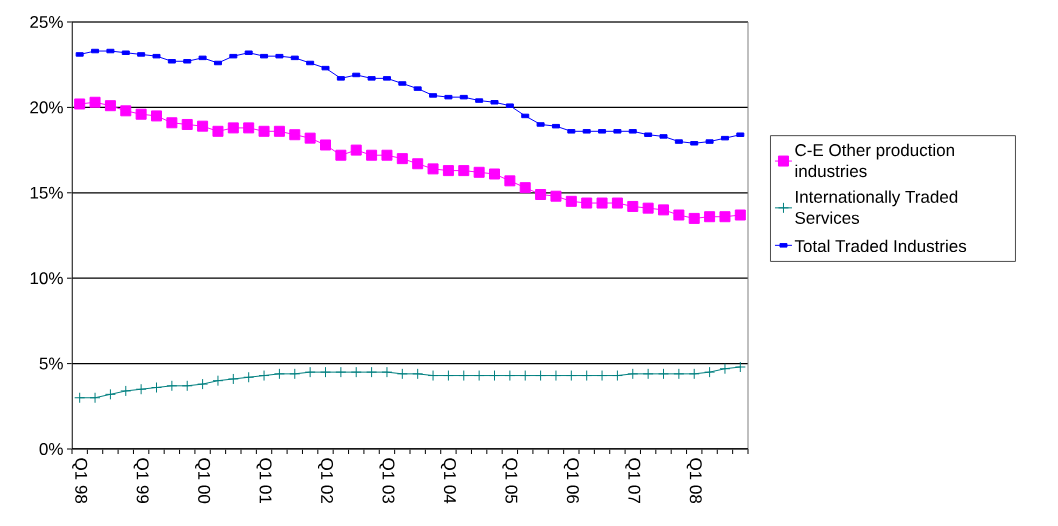  What do you see at coordinates (876, 207) in the screenshot?
I see `legend-label: Internationally Traded Services` at bounding box center [876, 207].